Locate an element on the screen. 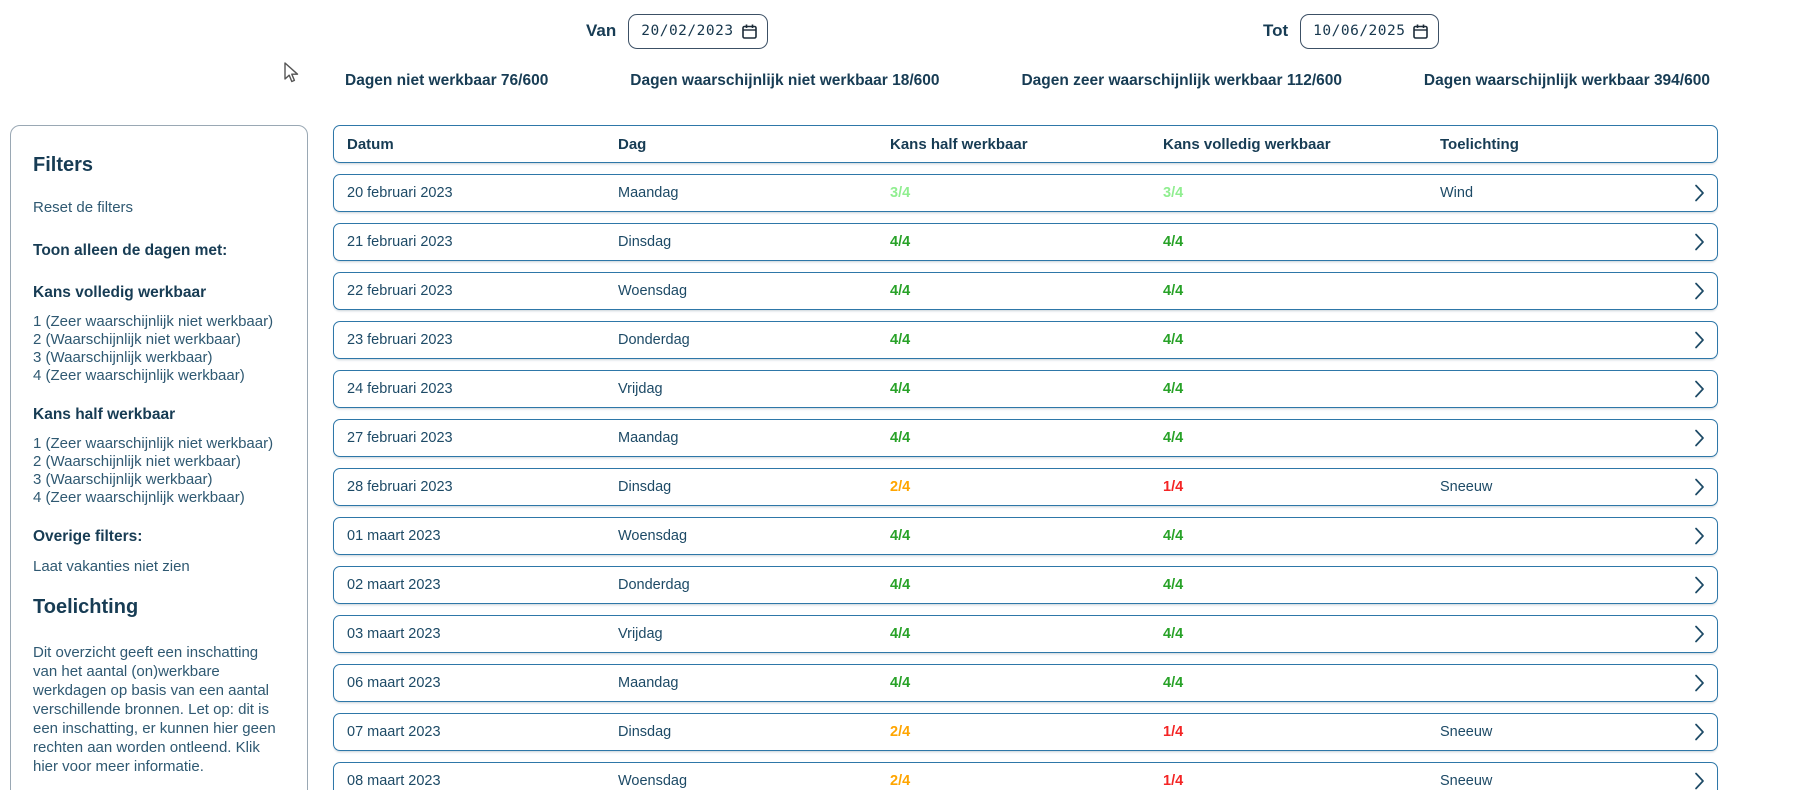  date-from-value: 20/02/2023 is located at coordinates (687, 31).